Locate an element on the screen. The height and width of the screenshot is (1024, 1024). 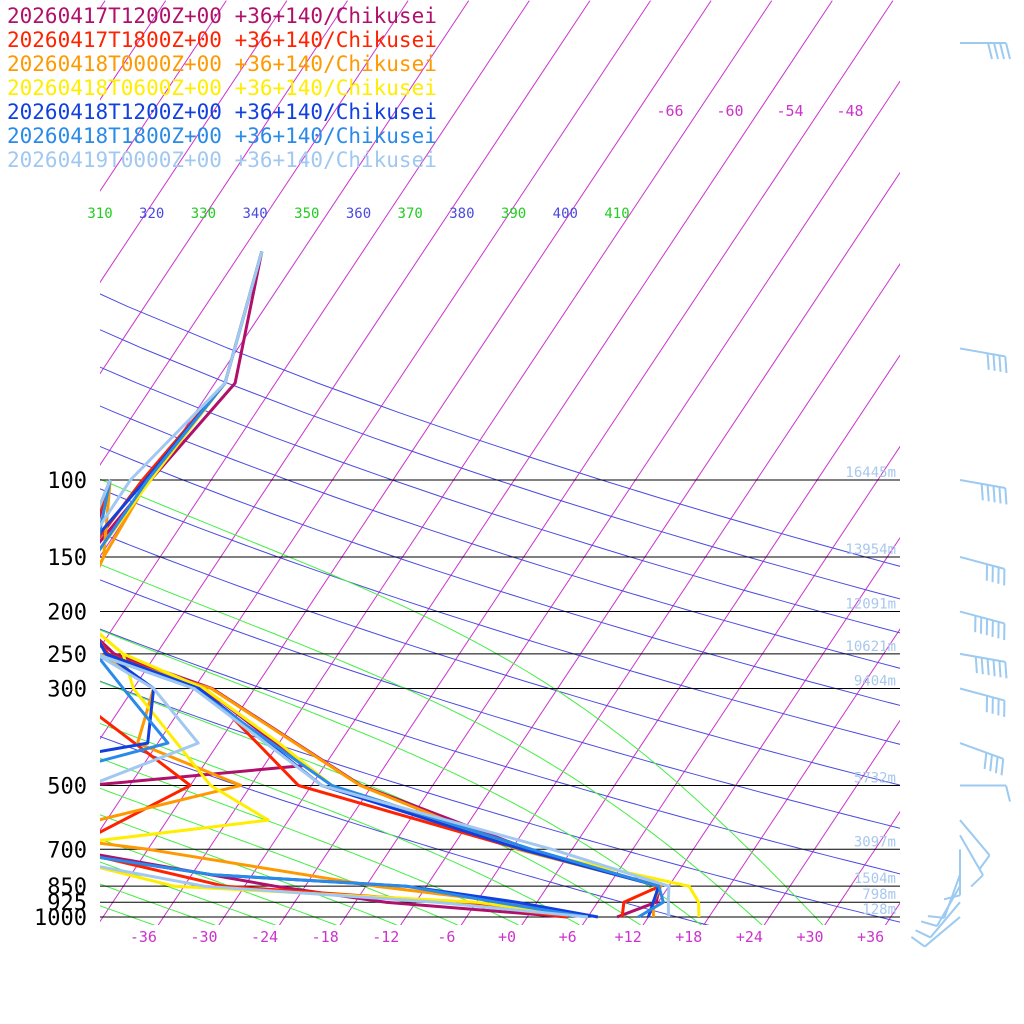
height-label: 10621m is located at coordinates (870, 647).